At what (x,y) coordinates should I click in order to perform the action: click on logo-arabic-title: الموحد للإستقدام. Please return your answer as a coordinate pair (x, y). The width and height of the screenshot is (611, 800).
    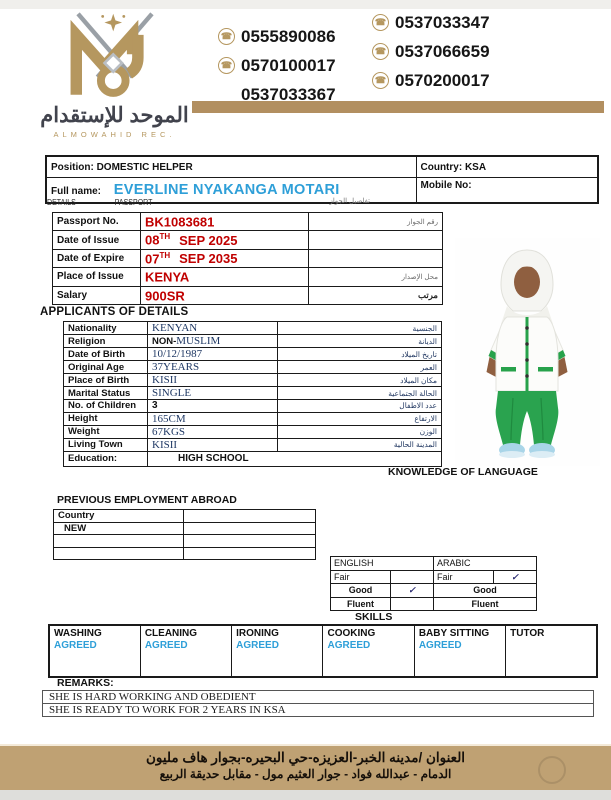
    Looking at the image, I should click on (114, 115).